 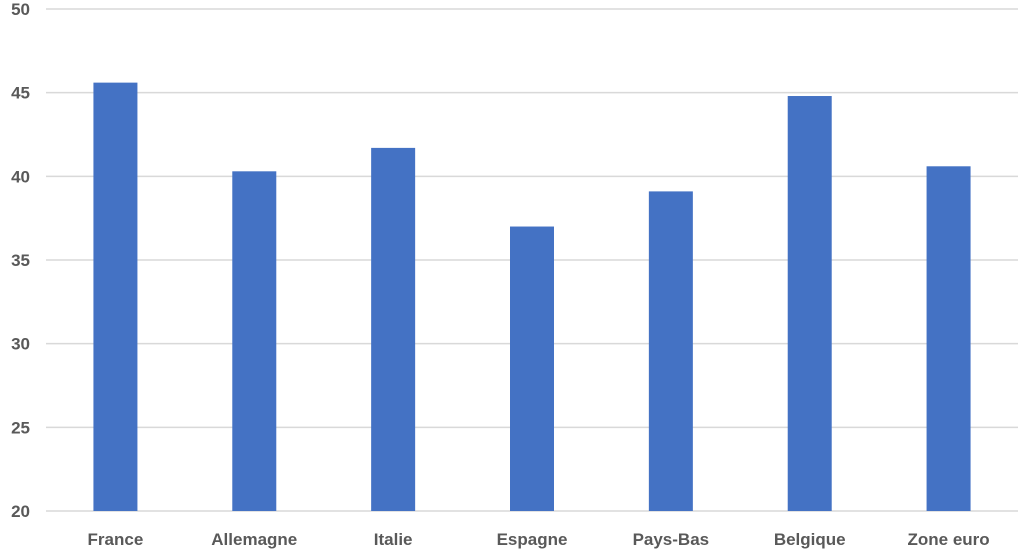 What do you see at coordinates (116, 539) in the screenshot?
I see `x-tick-label: France` at bounding box center [116, 539].